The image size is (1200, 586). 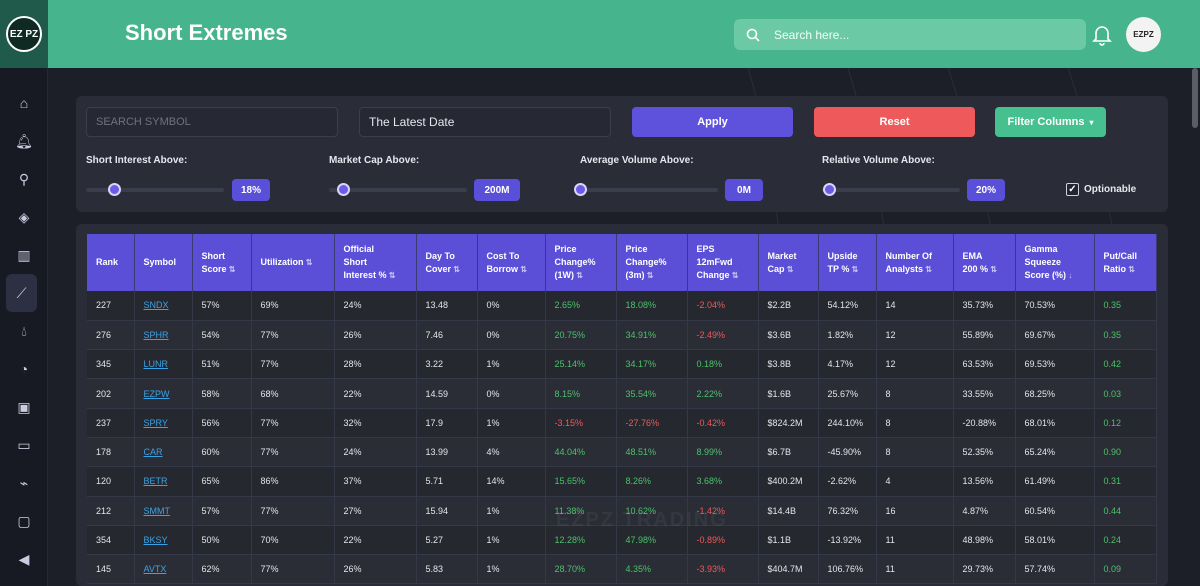 I want to click on search-box, so click(x=910, y=34).